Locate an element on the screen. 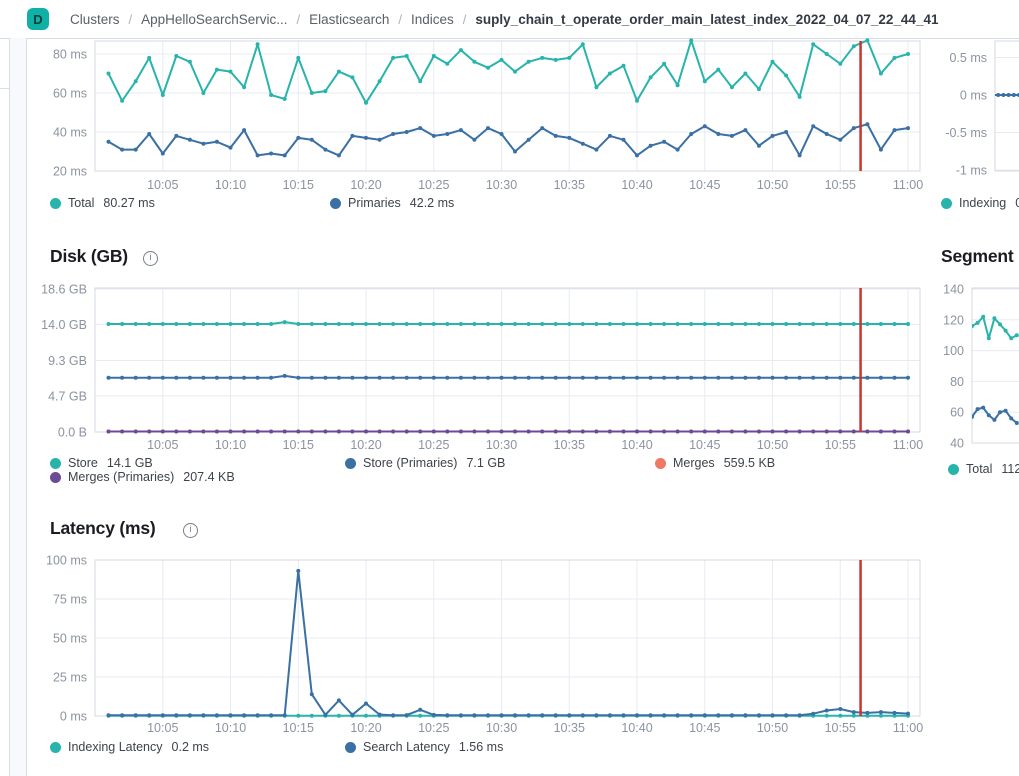 The image size is (1019, 776). segment-chart-title: Segment is located at coordinates (977, 256).